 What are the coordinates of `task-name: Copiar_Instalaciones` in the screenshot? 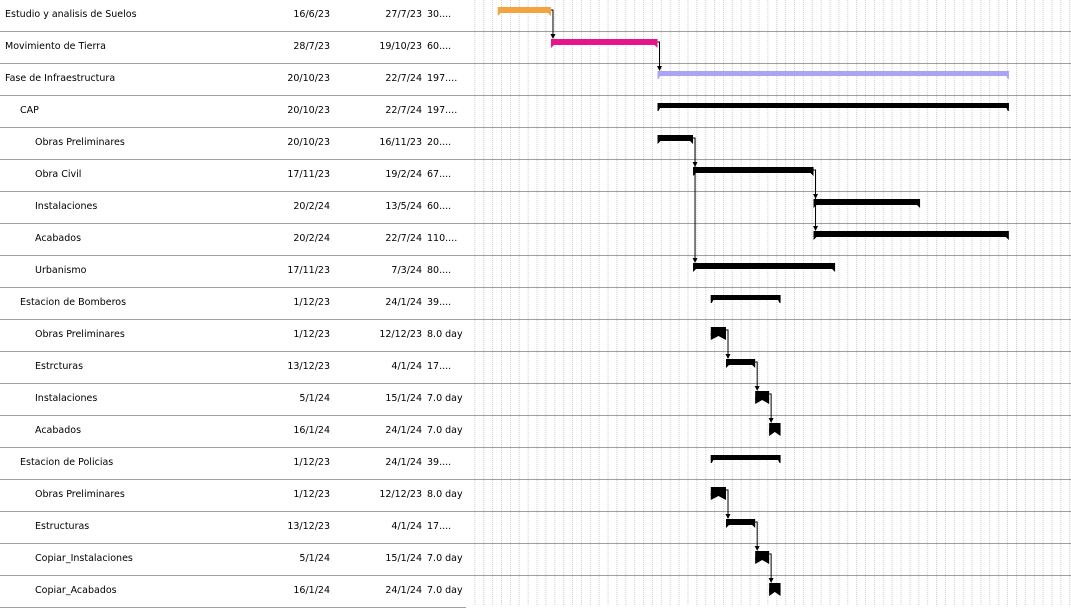 It's located at (84, 558).